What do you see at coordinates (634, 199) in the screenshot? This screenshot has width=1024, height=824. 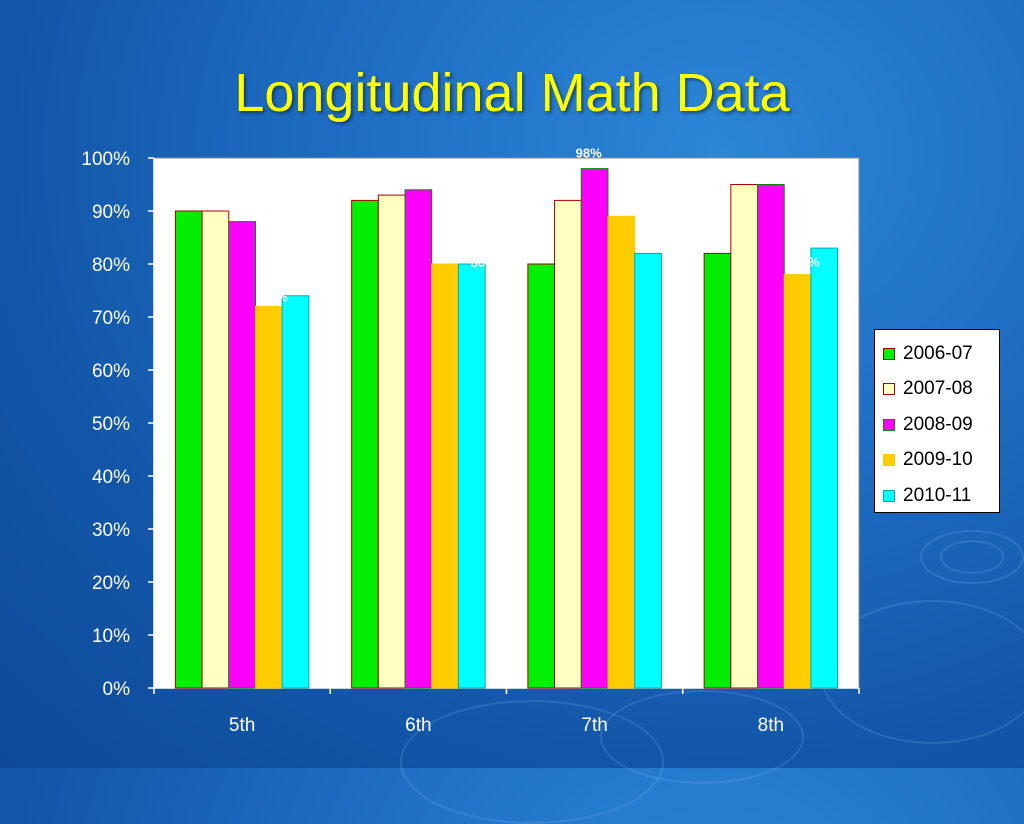 I see `data-label: 89%` at bounding box center [634, 199].